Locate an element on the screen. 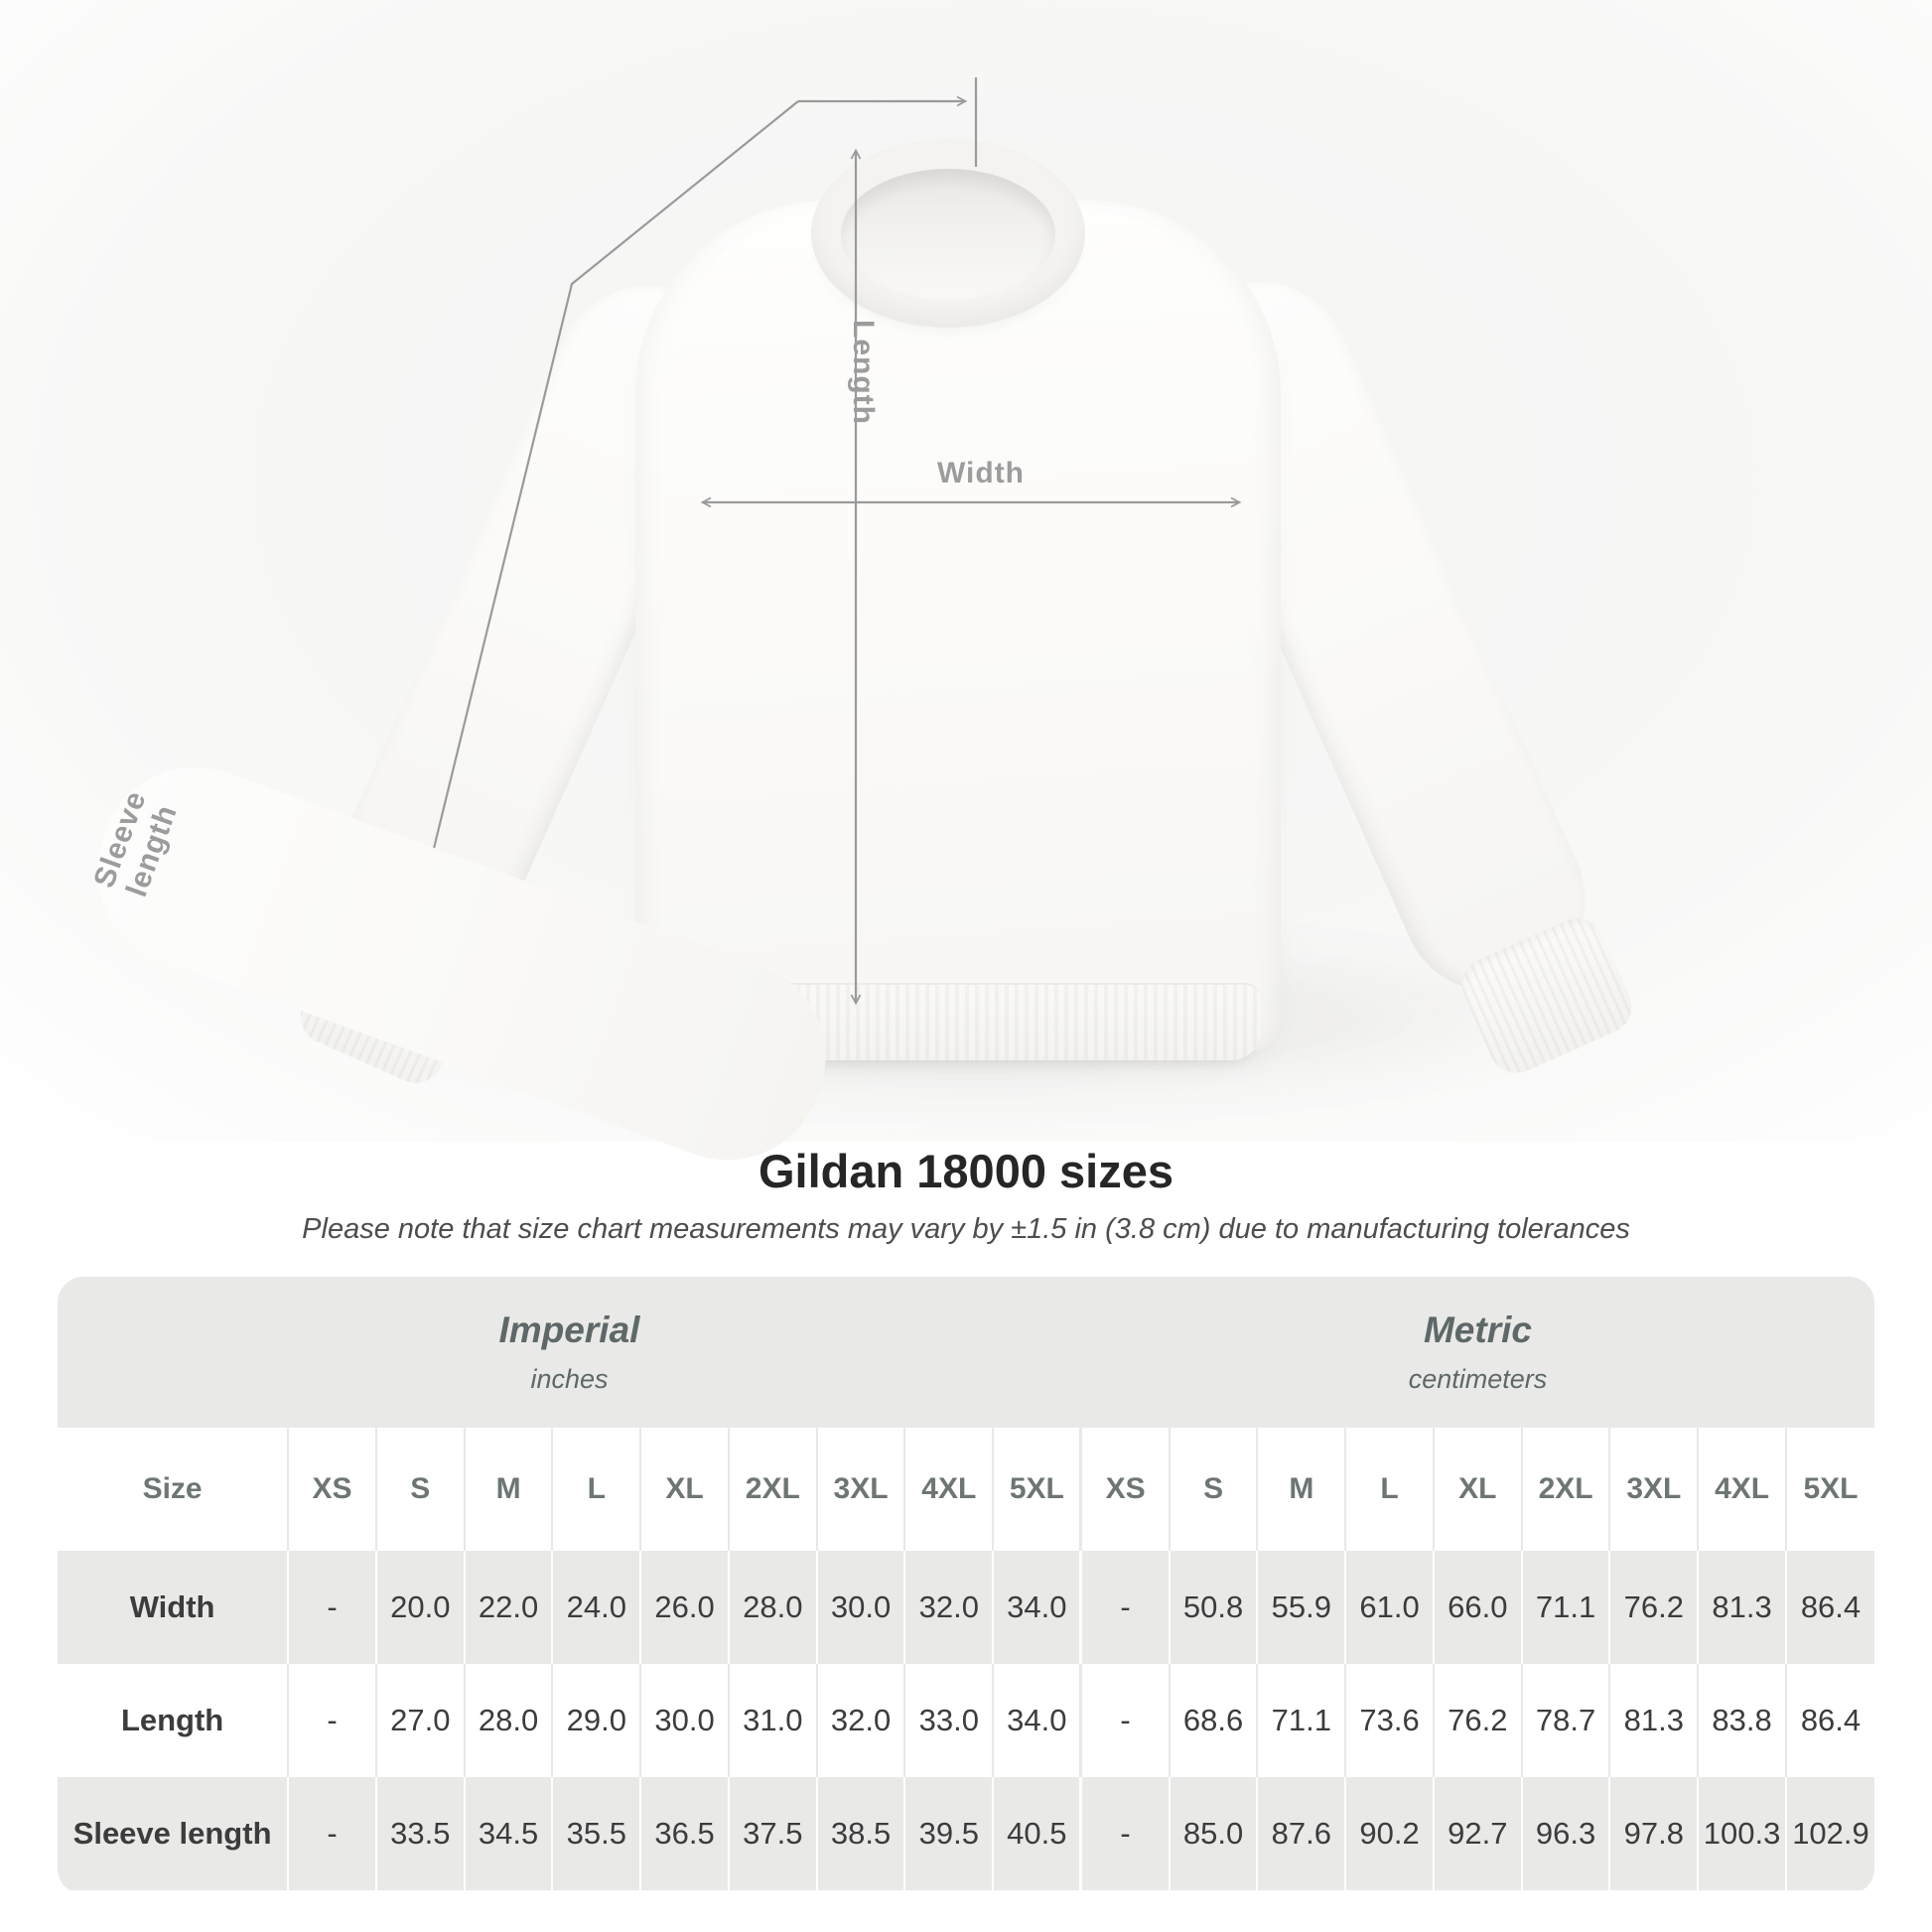 The width and height of the screenshot is (1932, 1932). length-measurement-label: Length is located at coordinates (864, 373).